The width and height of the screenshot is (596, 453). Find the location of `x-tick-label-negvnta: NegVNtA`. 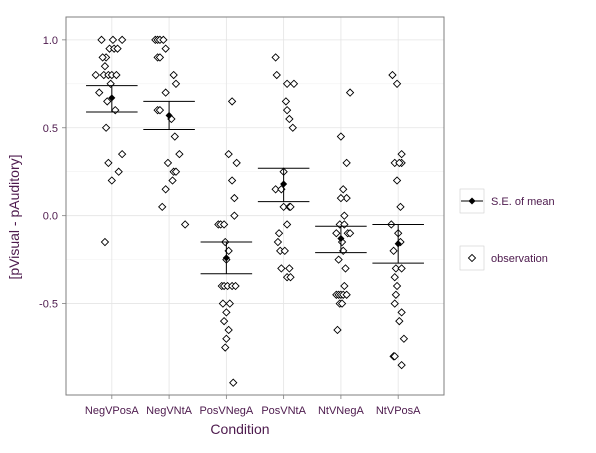

x-tick-label-negvnta: NegVNtA is located at coordinates (169, 411).